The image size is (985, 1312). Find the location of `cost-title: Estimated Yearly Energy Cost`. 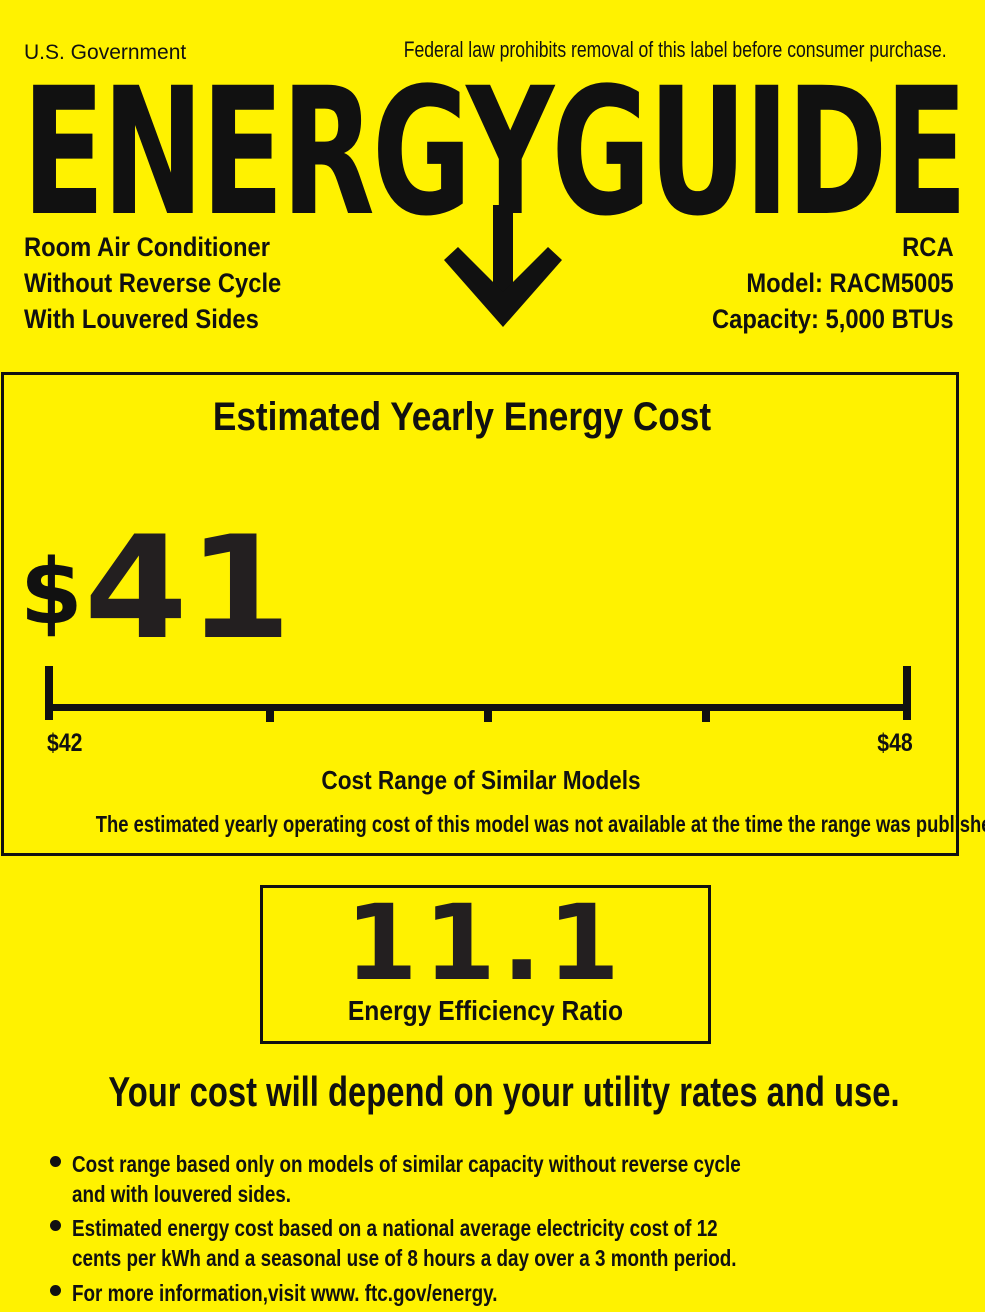

cost-title: Estimated Yearly Energy Cost is located at coordinates (462, 417).